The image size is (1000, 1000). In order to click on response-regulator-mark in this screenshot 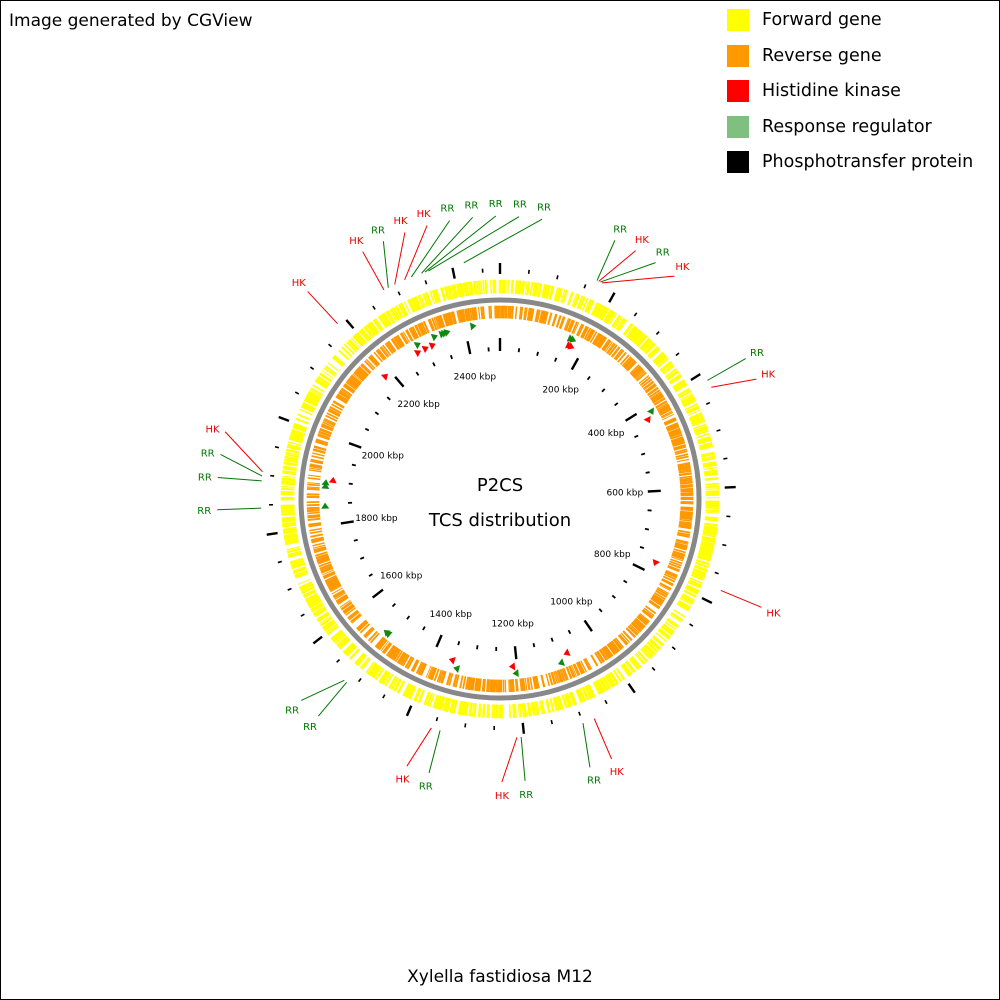, I will do `click(573, 339)`.